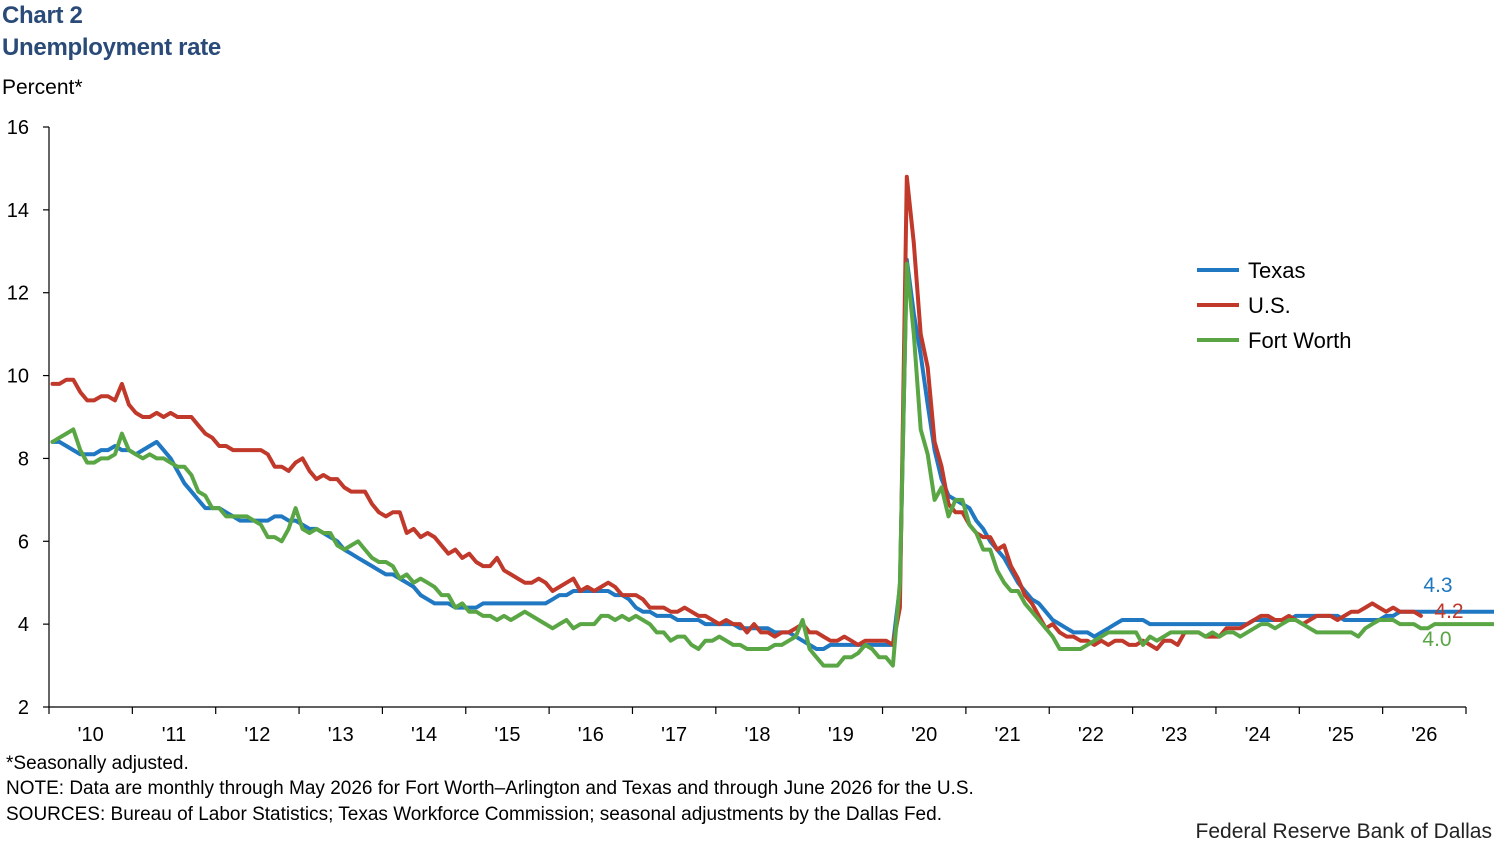 This screenshot has width=1494, height=846. What do you see at coordinates (1091, 735) in the screenshot?
I see `x-tick-label: '22` at bounding box center [1091, 735].